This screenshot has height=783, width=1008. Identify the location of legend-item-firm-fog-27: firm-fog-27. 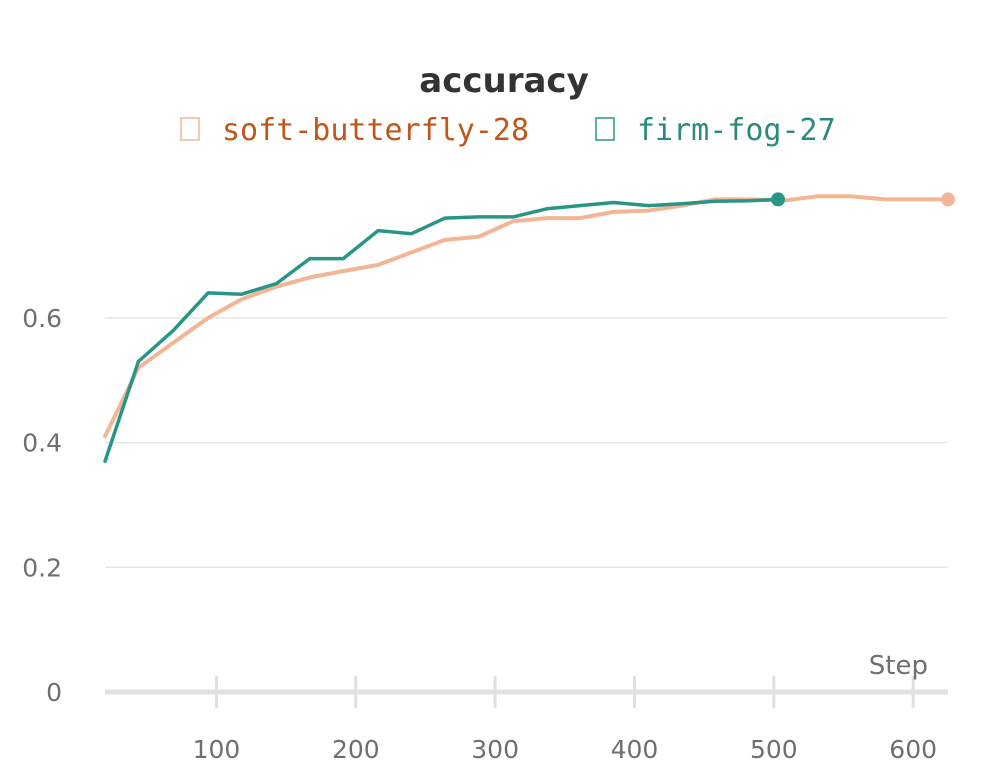
(715, 130).